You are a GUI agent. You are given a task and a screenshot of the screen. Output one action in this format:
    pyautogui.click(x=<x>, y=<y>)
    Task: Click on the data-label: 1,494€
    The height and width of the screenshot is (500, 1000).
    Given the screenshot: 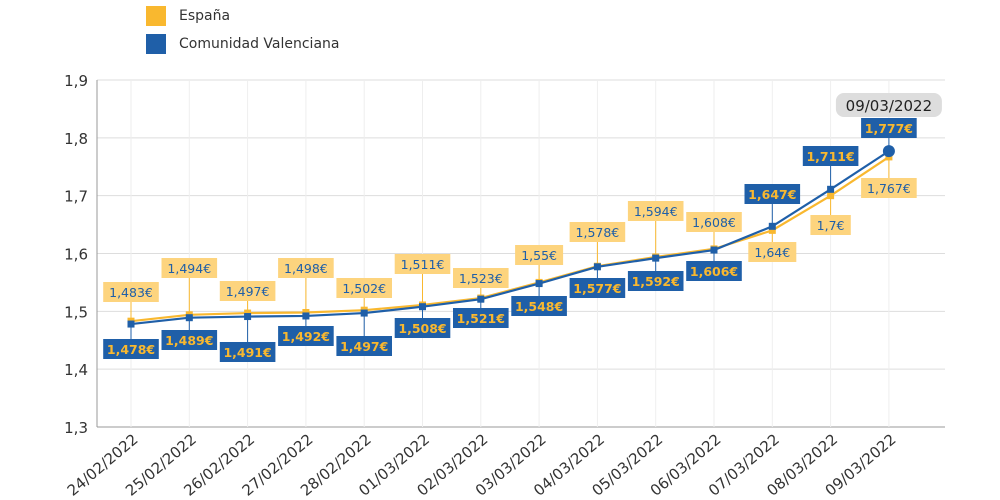 What is the action you would take?
    pyautogui.click(x=189, y=268)
    